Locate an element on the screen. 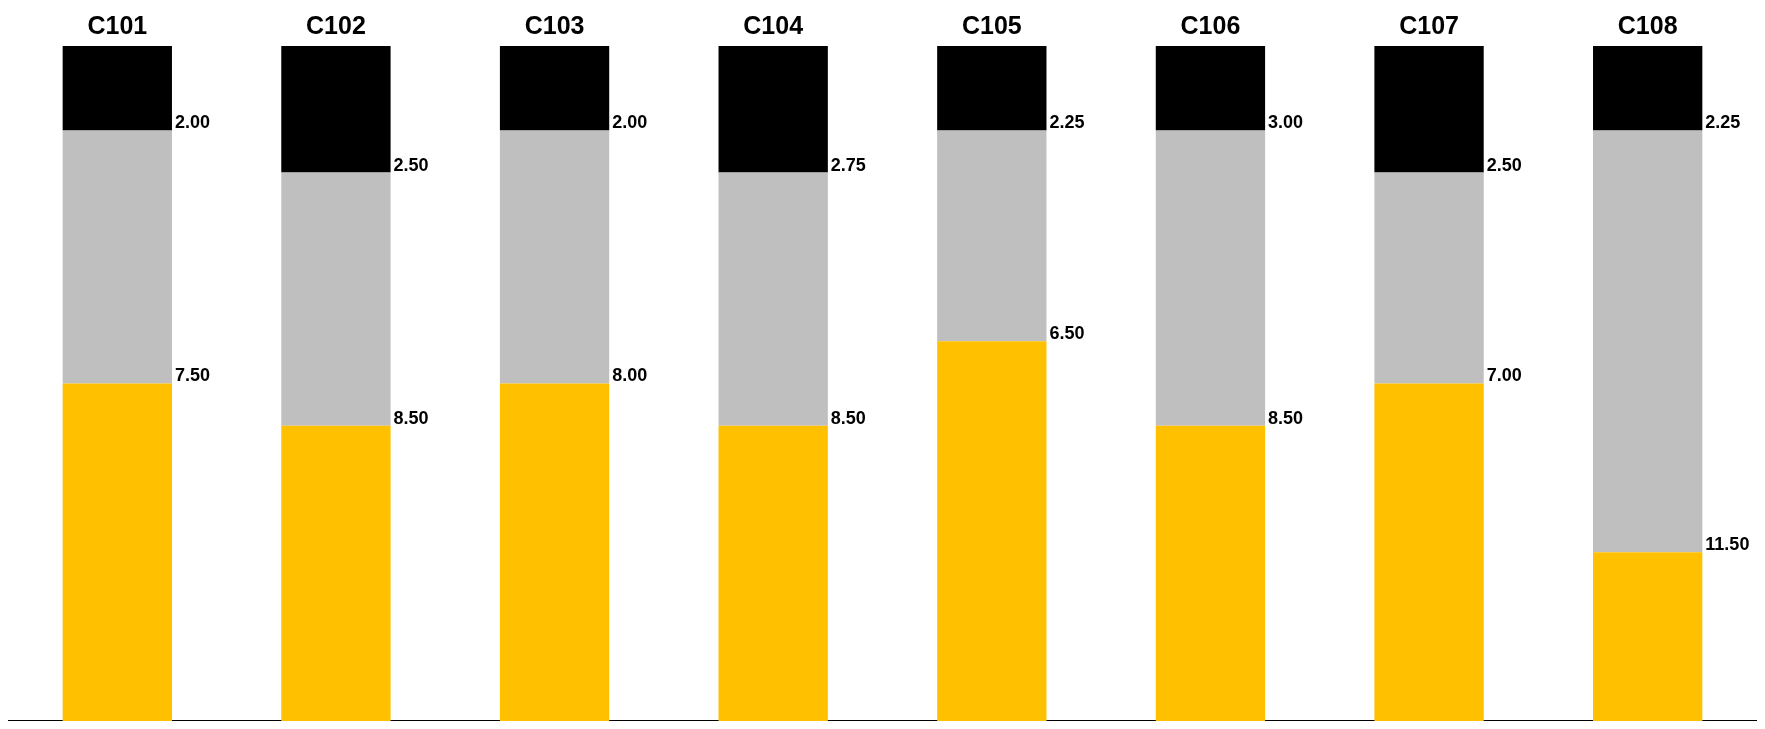 Image resolution: width=1765 pixels, height=729 pixels. x-tick-label: C103 is located at coordinates (554, 24).